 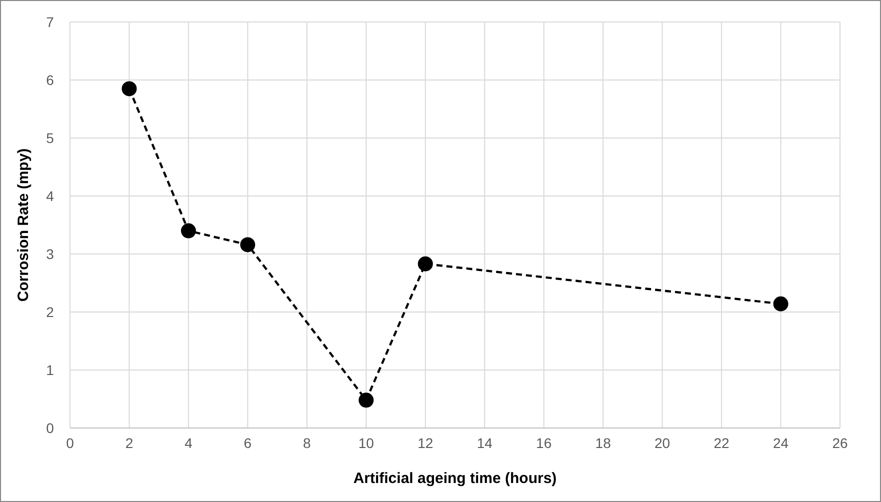 What do you see at coordinates (50, 22) in the screenshot?
I see `y-tick-label: 7` at bounding box center [50, 22].